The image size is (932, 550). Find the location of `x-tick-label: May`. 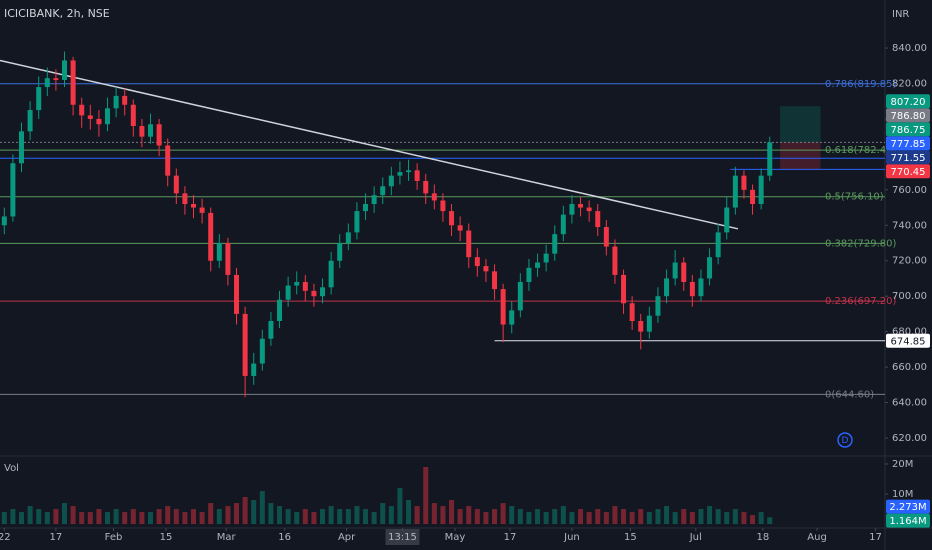

x-tick-label: May is located at coordinates (455, 537).